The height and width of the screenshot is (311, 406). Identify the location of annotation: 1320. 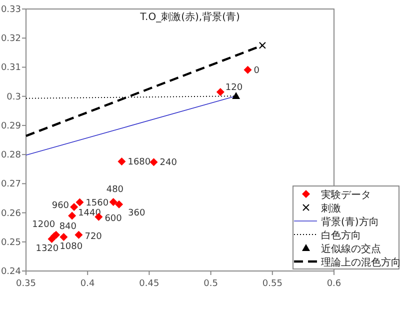
(47, 249).